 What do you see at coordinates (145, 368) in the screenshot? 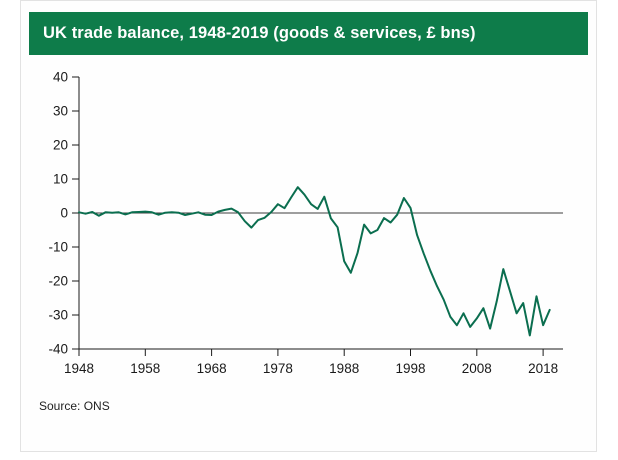
I see `x-tick-label: 1958` at bounding box center [145, 368].